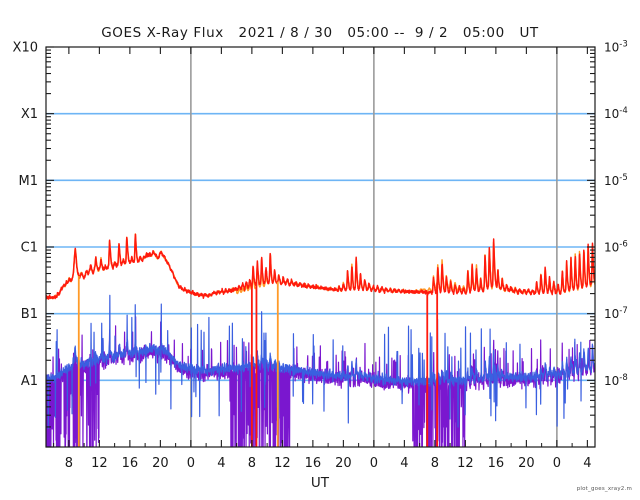  Describe the element at coordinates (616, 214) in the screenshot. I see `y-axis-right-labels: 10⁻³ 10⁻⁴ 10⁻⁵ 10⁻⁶ 10⁻⁷ 10⁻⁸` at that location.